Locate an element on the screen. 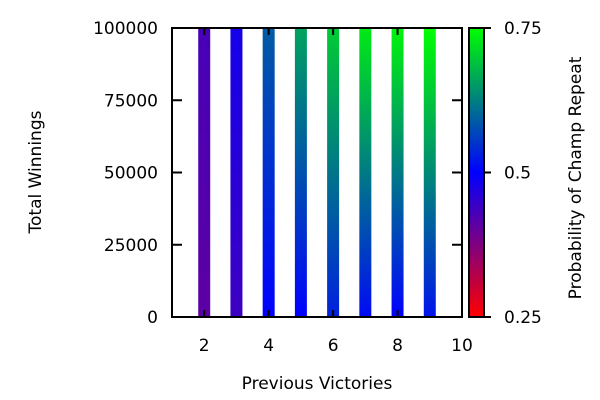 This screenshot has height=400, width=600. y-tick-label: 50000 is located at coordinates (131, 174).